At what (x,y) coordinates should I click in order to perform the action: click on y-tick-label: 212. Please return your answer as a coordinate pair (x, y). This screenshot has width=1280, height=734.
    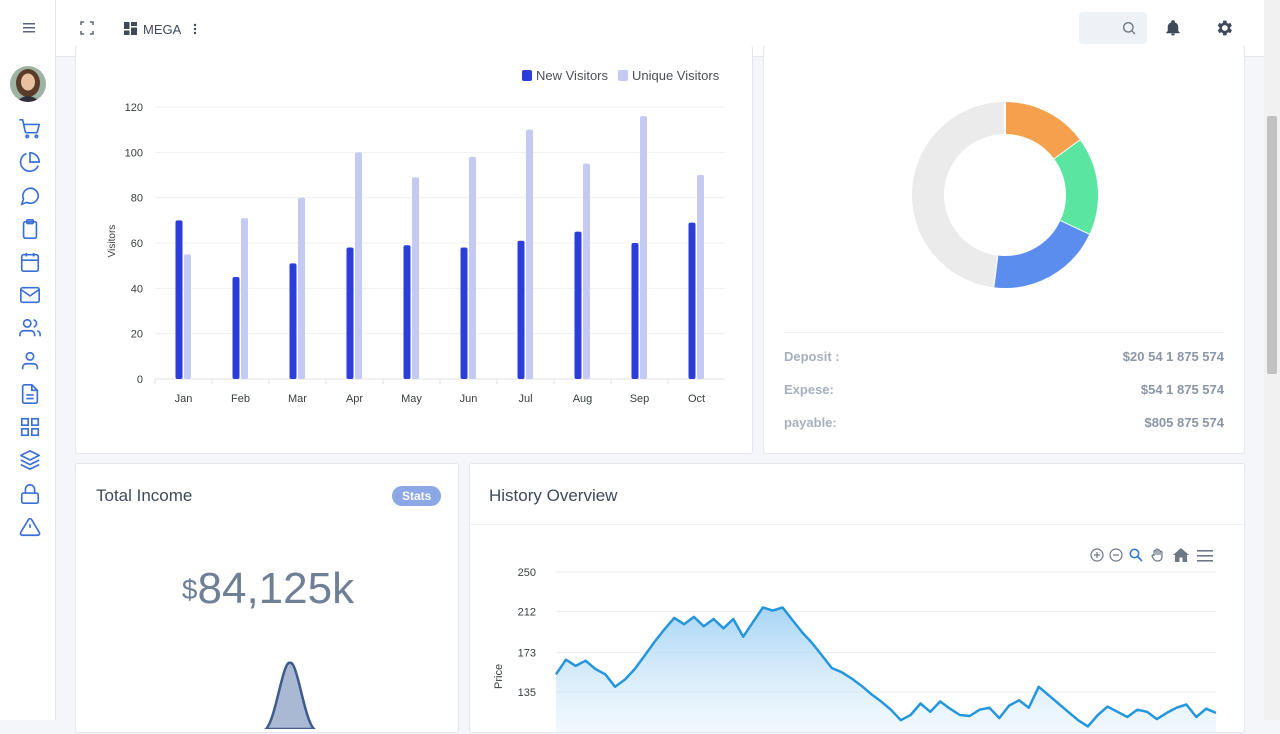
    Looking at the image, I should click on (527, 613).